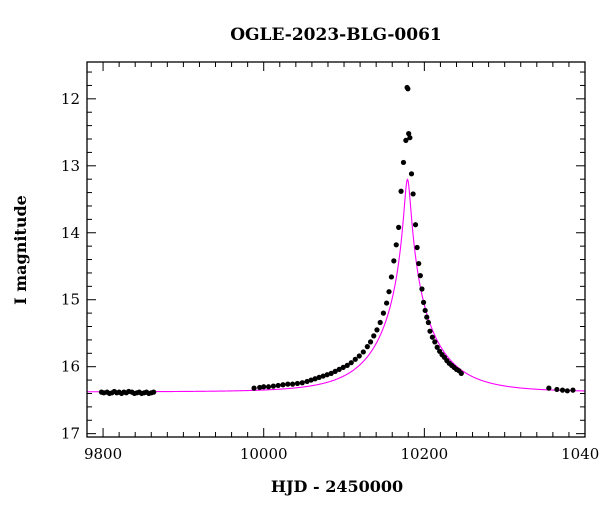  I want to click on y-tick-label: 13, so click(70, 166).